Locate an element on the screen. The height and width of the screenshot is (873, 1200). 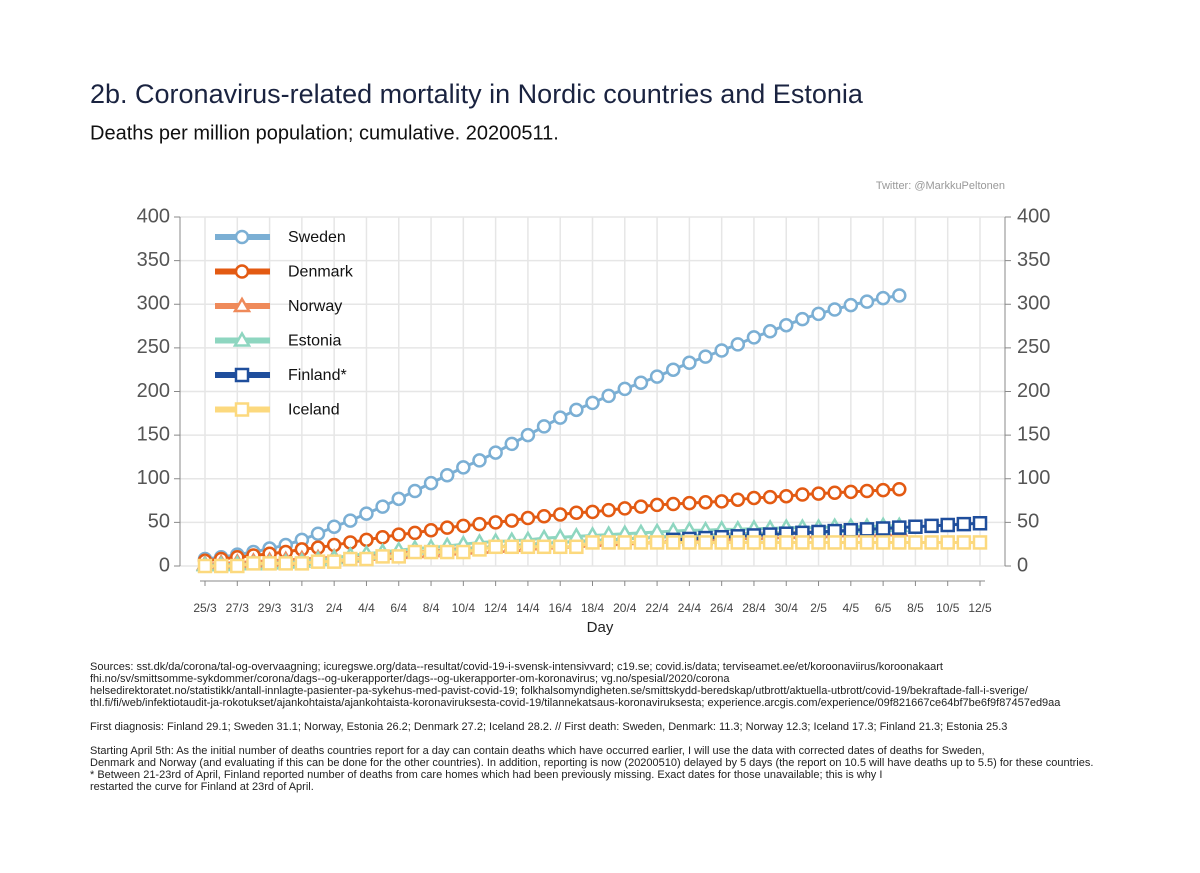
x-tick-label: 20/4 is located at coordinates (625, 608).